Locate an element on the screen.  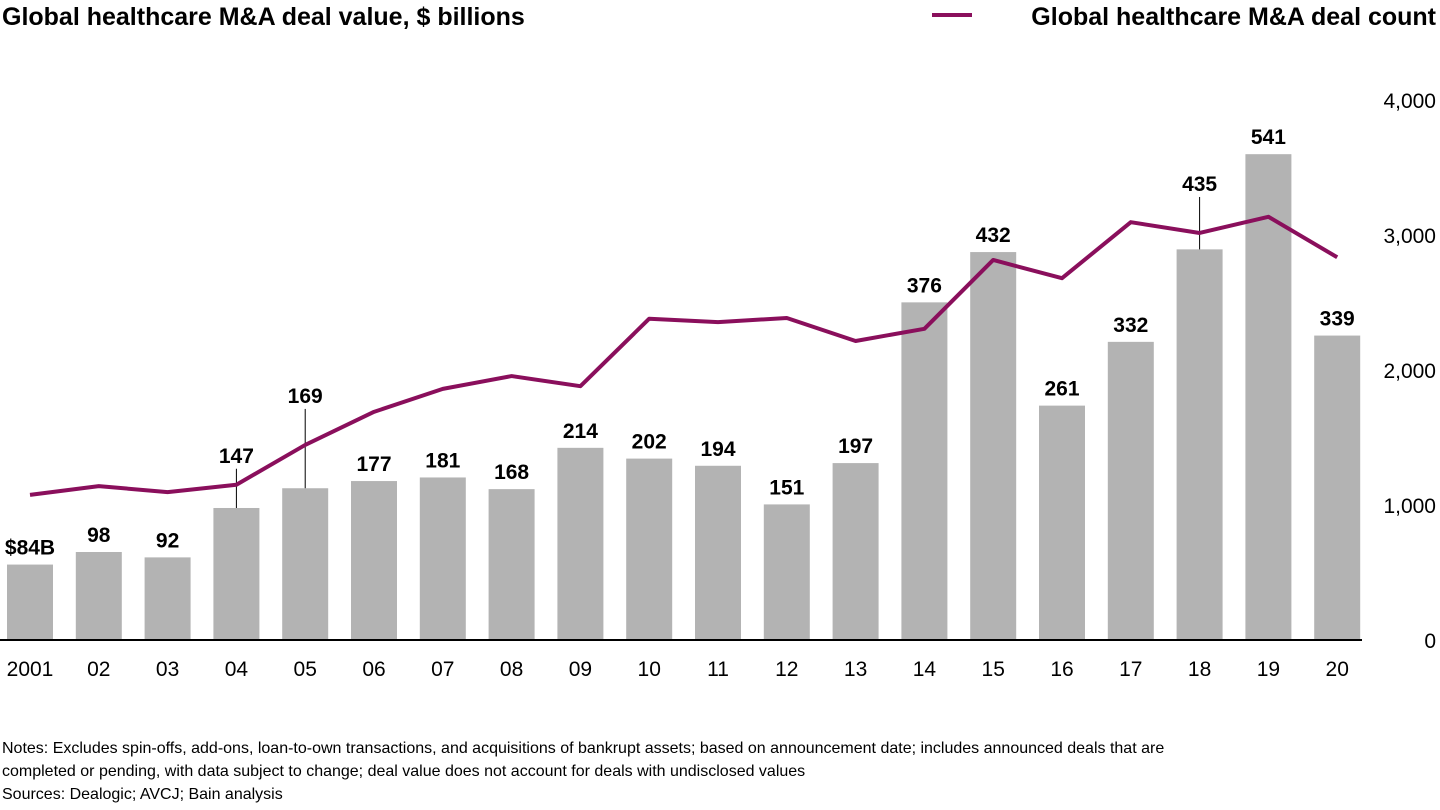
bar-label-11: 194 is located at coordinates (717, 449).